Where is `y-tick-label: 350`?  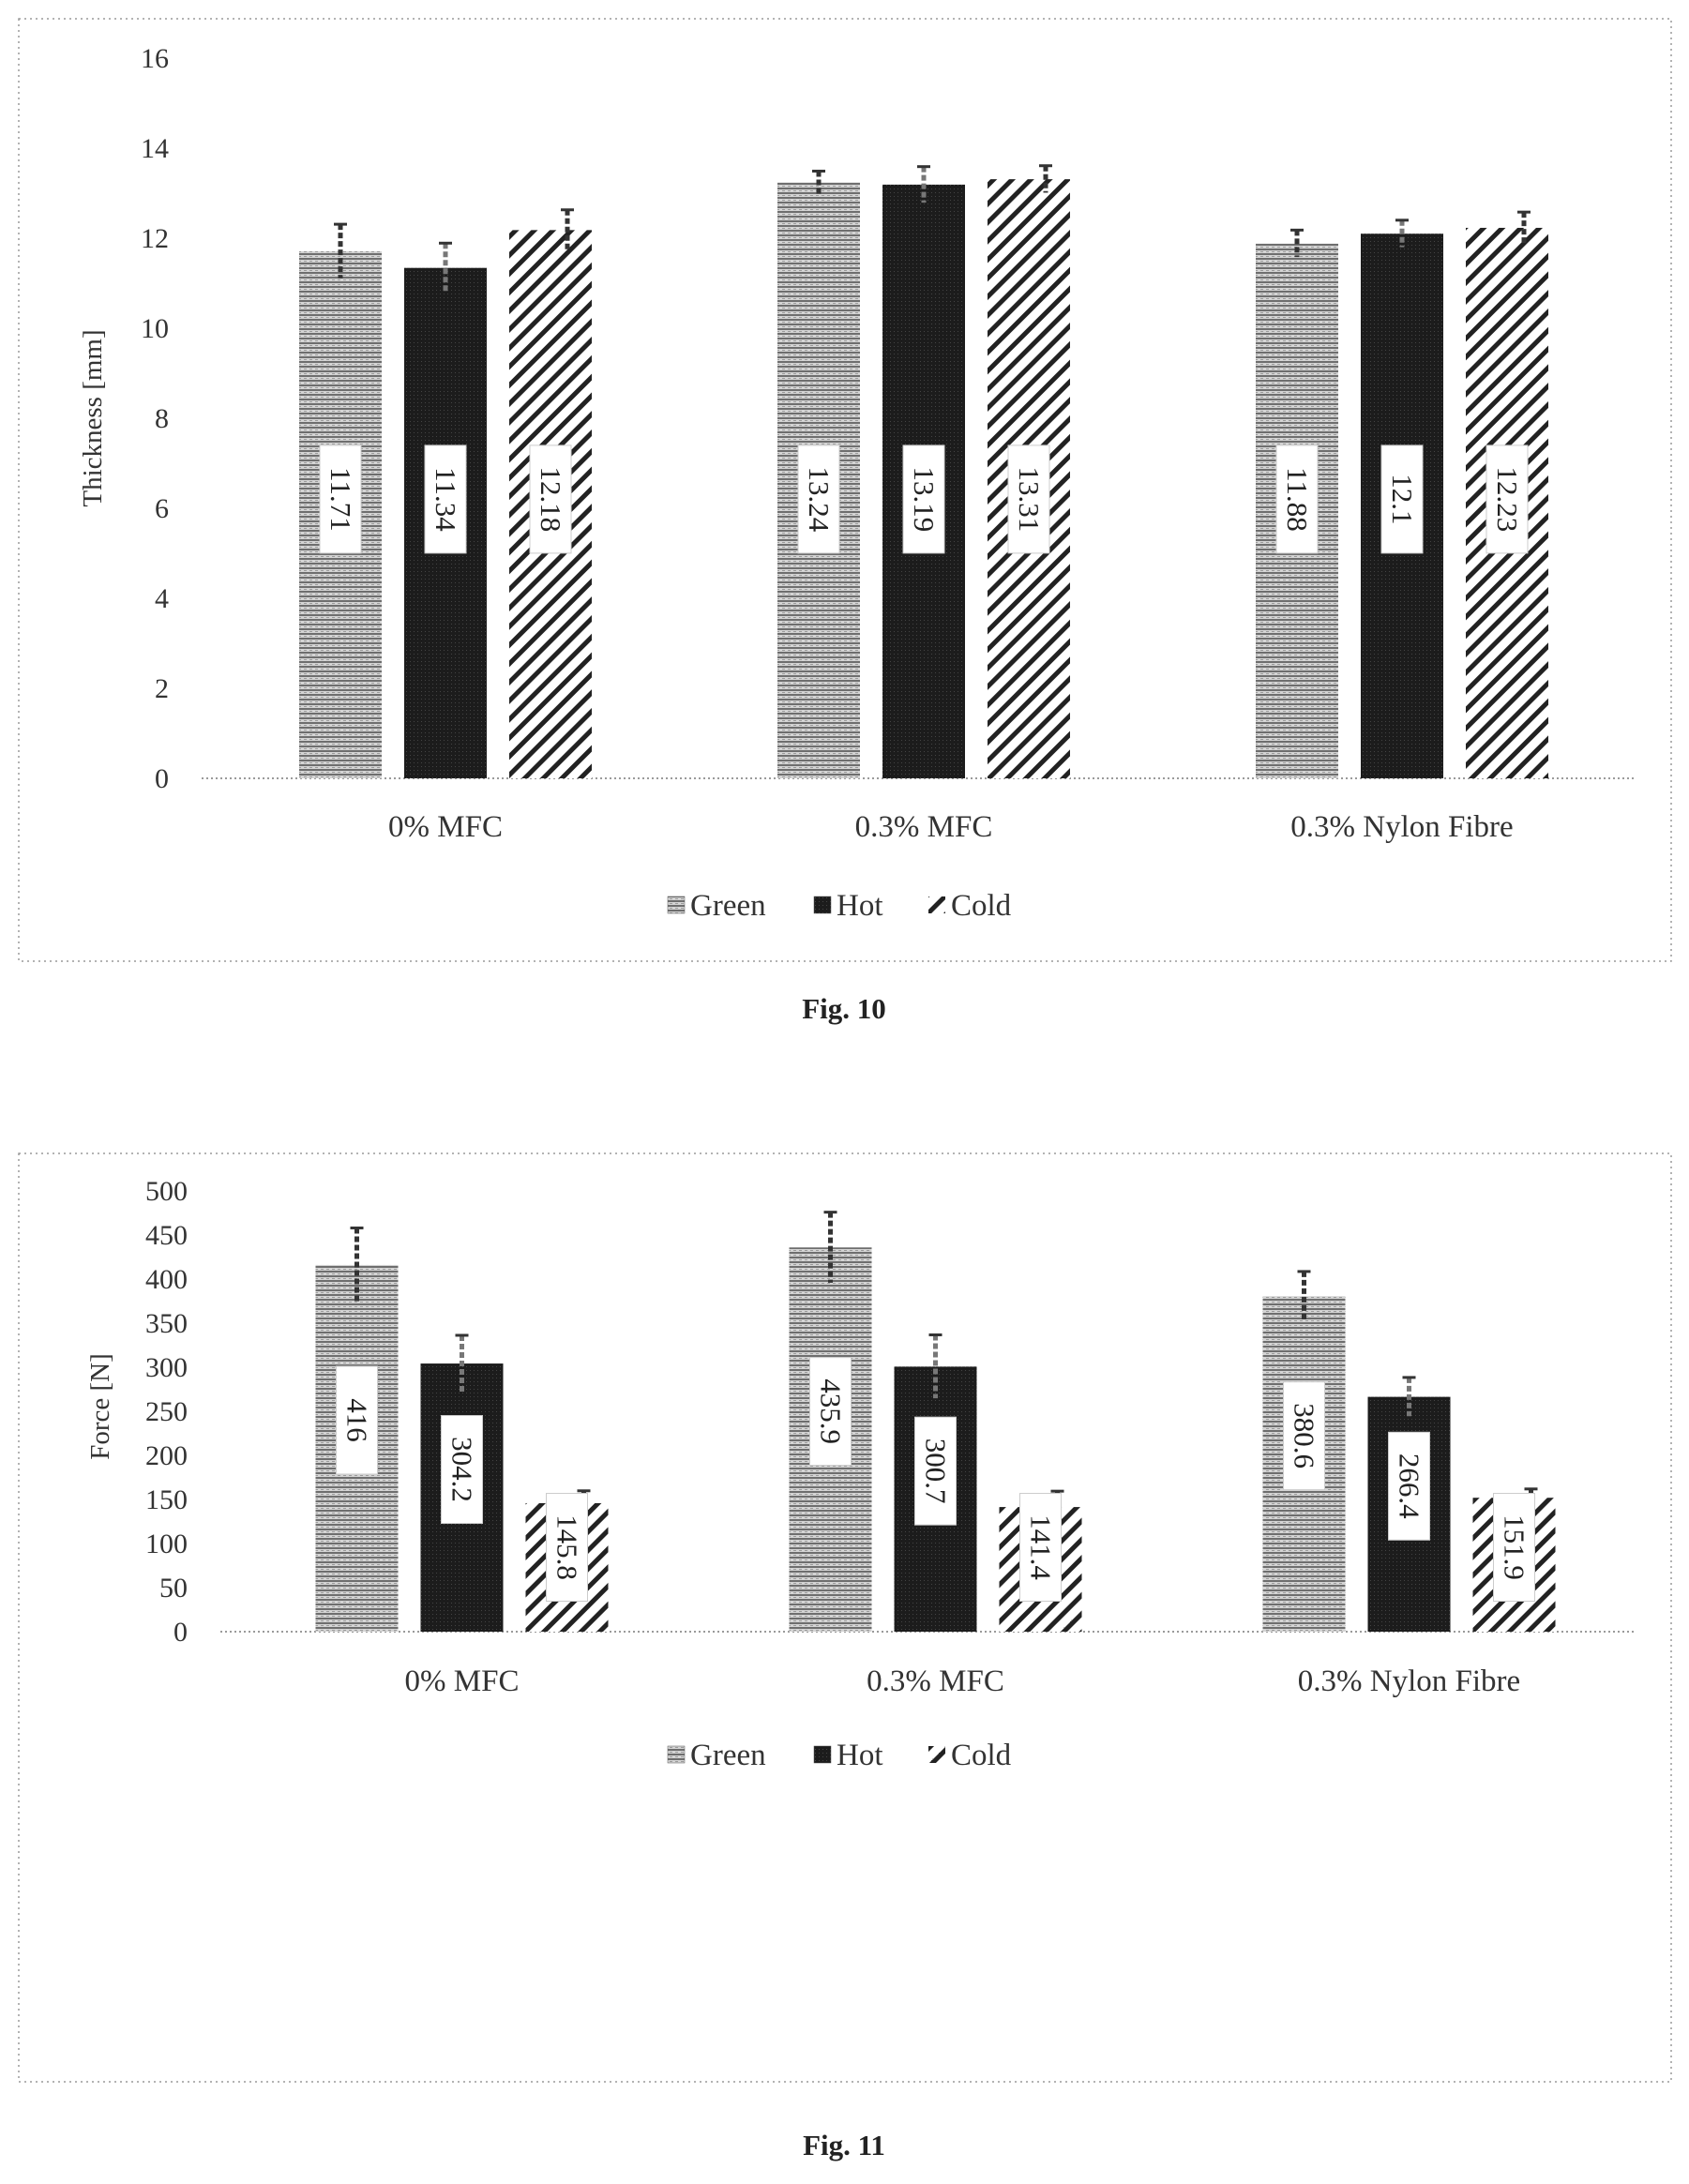
y-tick-label: 350 is located at coordinates (166, 1323).